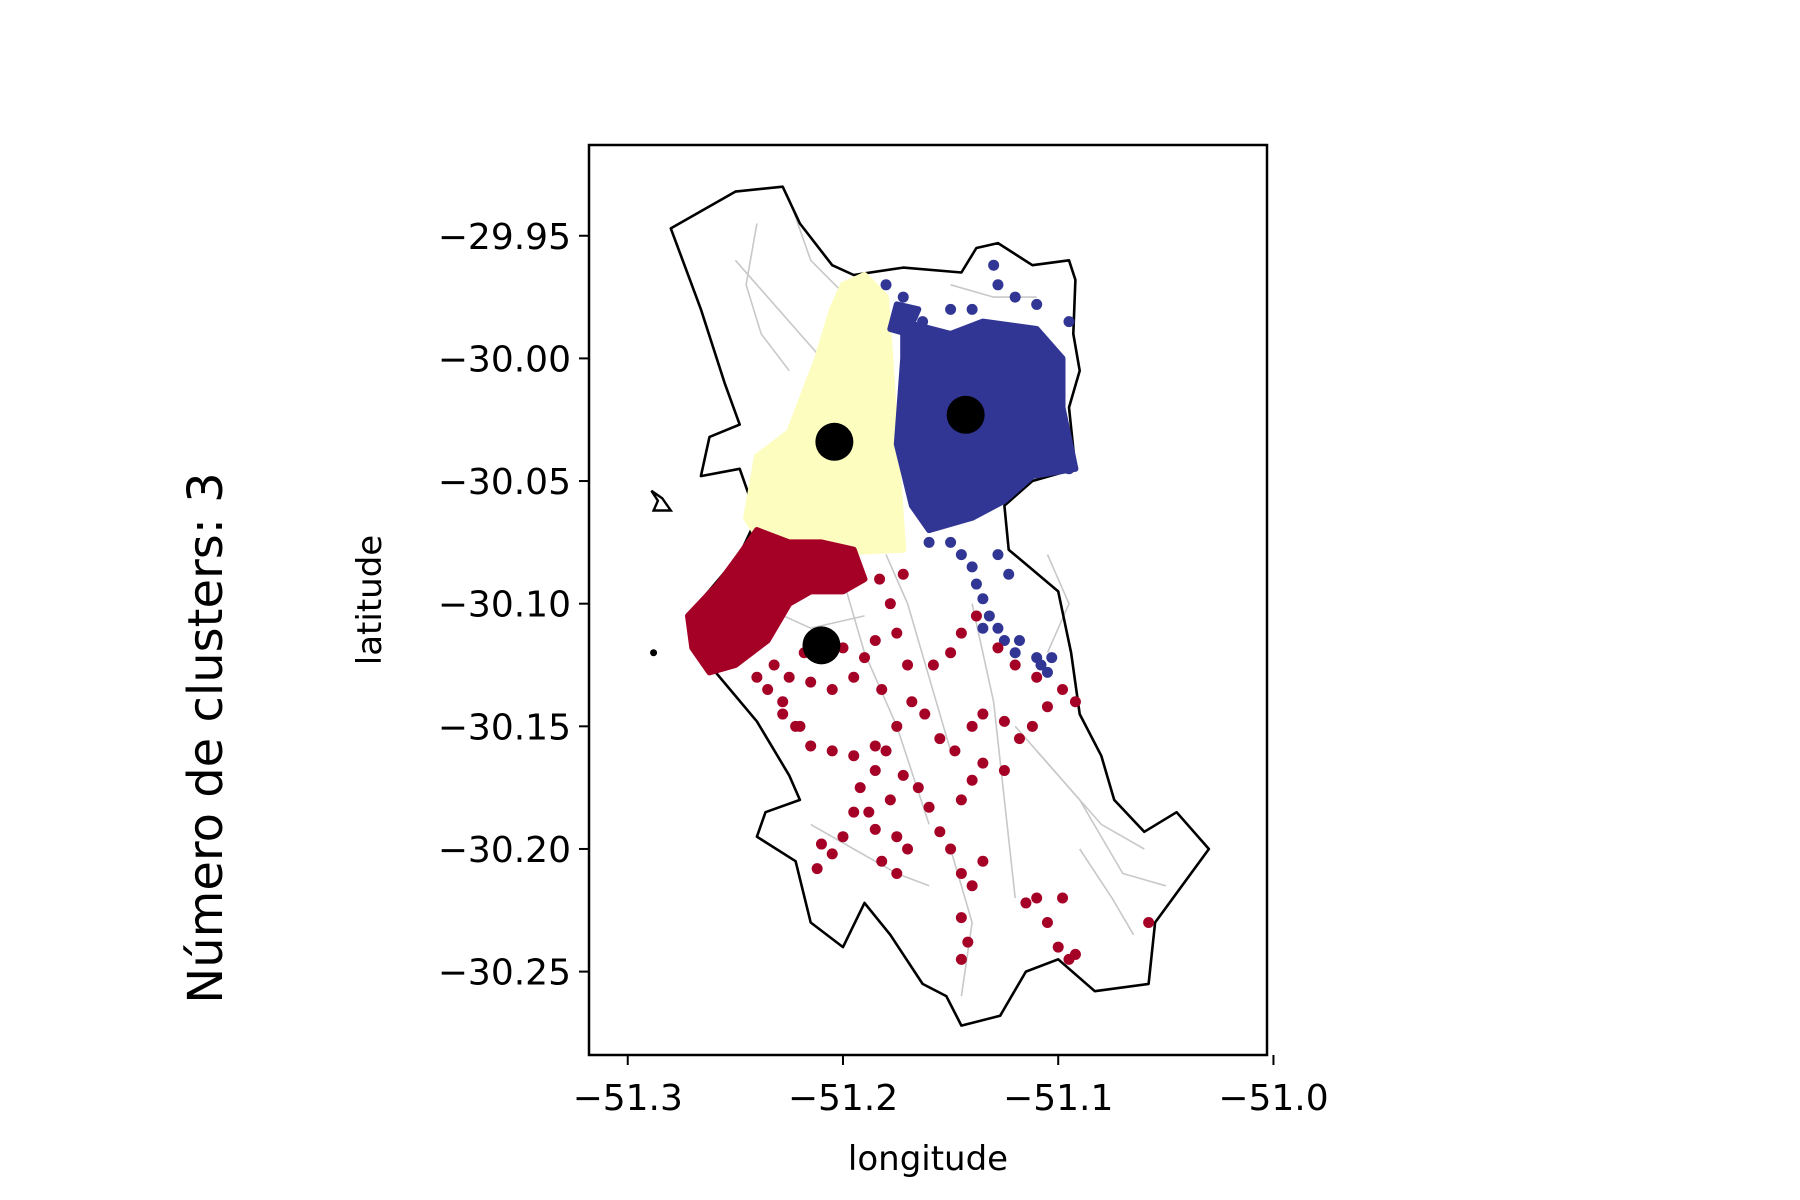  What do you see at coordinates (1273, 1098) in the screenshot?
I see `x-tick-label: −51.0` at bounding box center [1273, 1098].